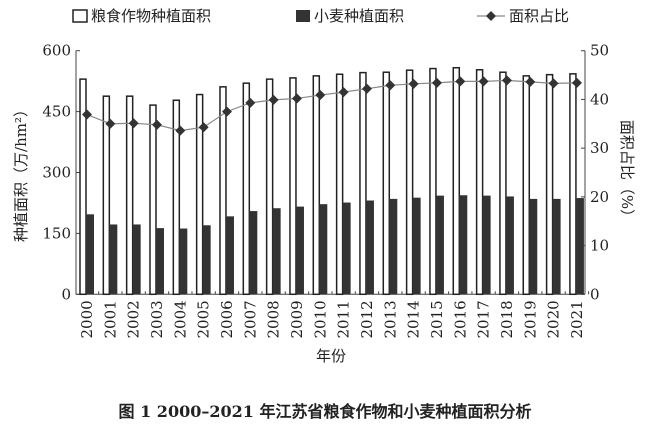 This screenshot has width=650, height=430. Describe the element at coordinates (530, 319) in the screenshot. I see `x-tick-label: 2019` at that location.